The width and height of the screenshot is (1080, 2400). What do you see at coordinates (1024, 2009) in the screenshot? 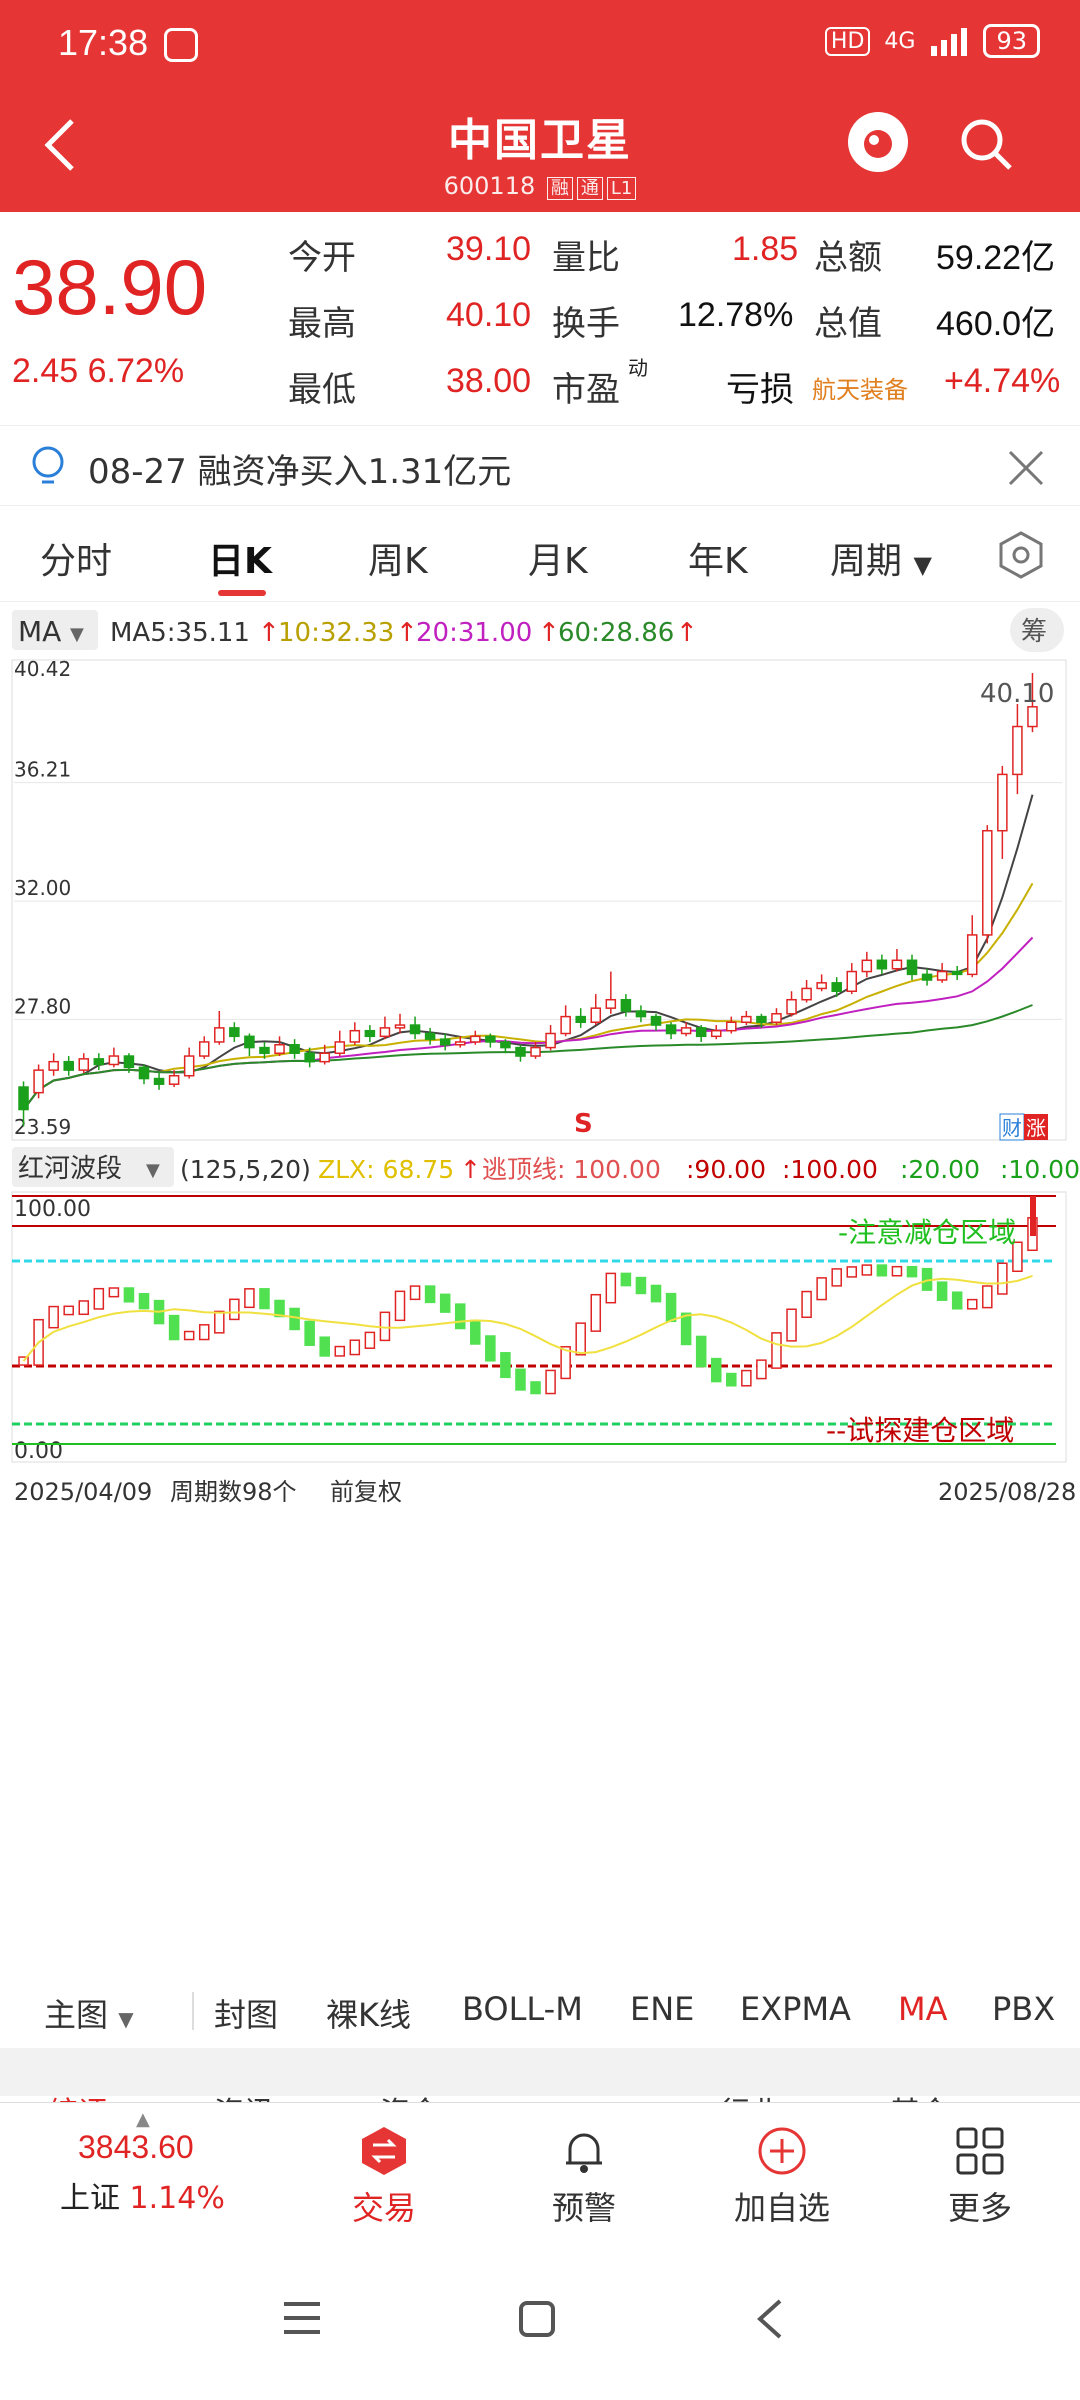
I see `ind-tab-pbx: PBX` at bounding box center [1024, 2009].